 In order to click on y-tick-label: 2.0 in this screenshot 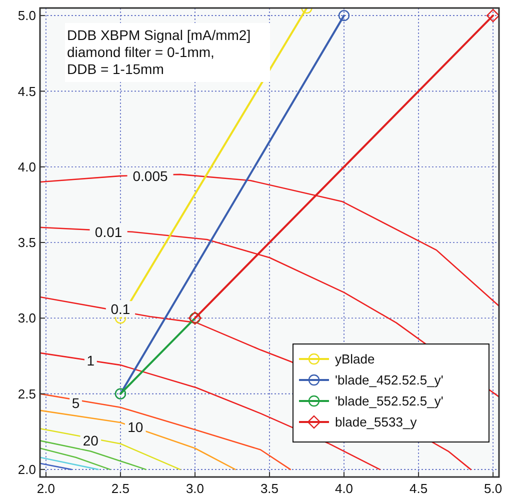, I will do `click(27, 469)`.